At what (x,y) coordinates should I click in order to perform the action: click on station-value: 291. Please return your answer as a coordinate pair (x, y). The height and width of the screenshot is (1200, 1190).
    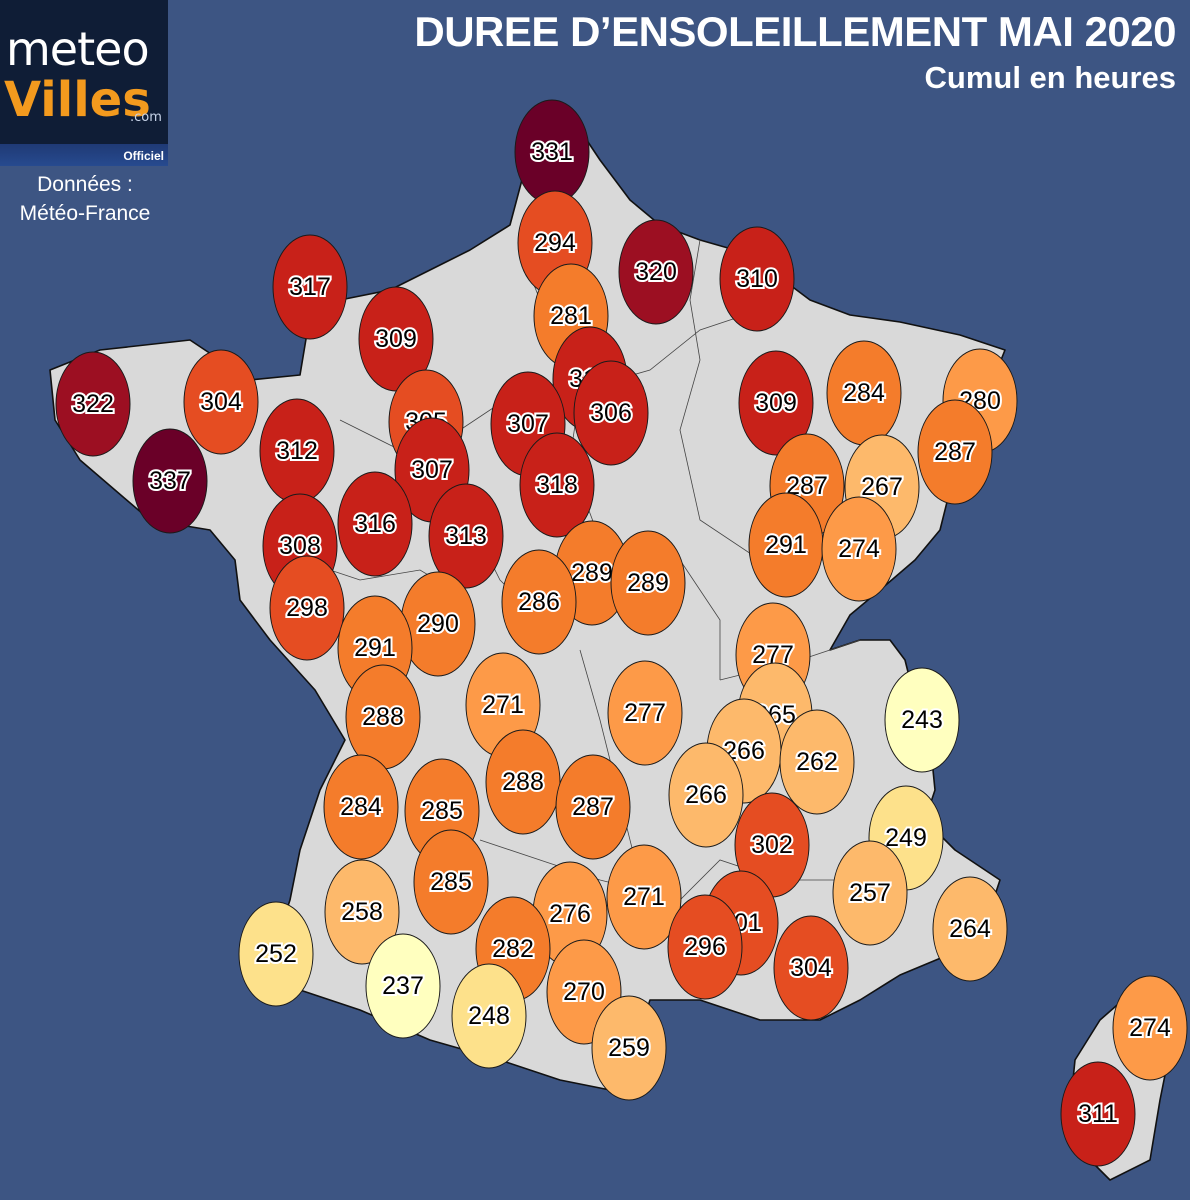
    Looking at the image, I should click on (786, 545).